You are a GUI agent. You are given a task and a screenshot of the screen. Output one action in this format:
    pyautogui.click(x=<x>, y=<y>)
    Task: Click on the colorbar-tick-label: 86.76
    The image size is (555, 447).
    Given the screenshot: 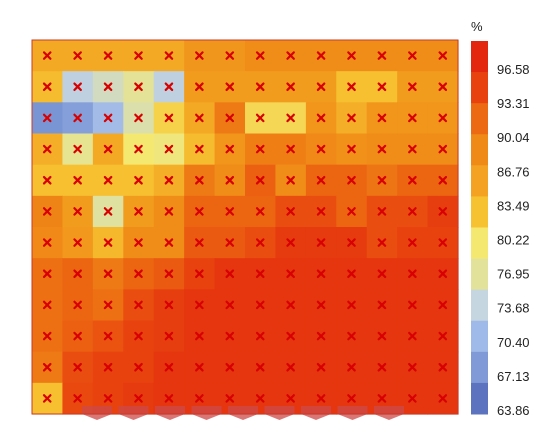 What is the action you would take?
    pyautogui.click(x=513, y=171)
    